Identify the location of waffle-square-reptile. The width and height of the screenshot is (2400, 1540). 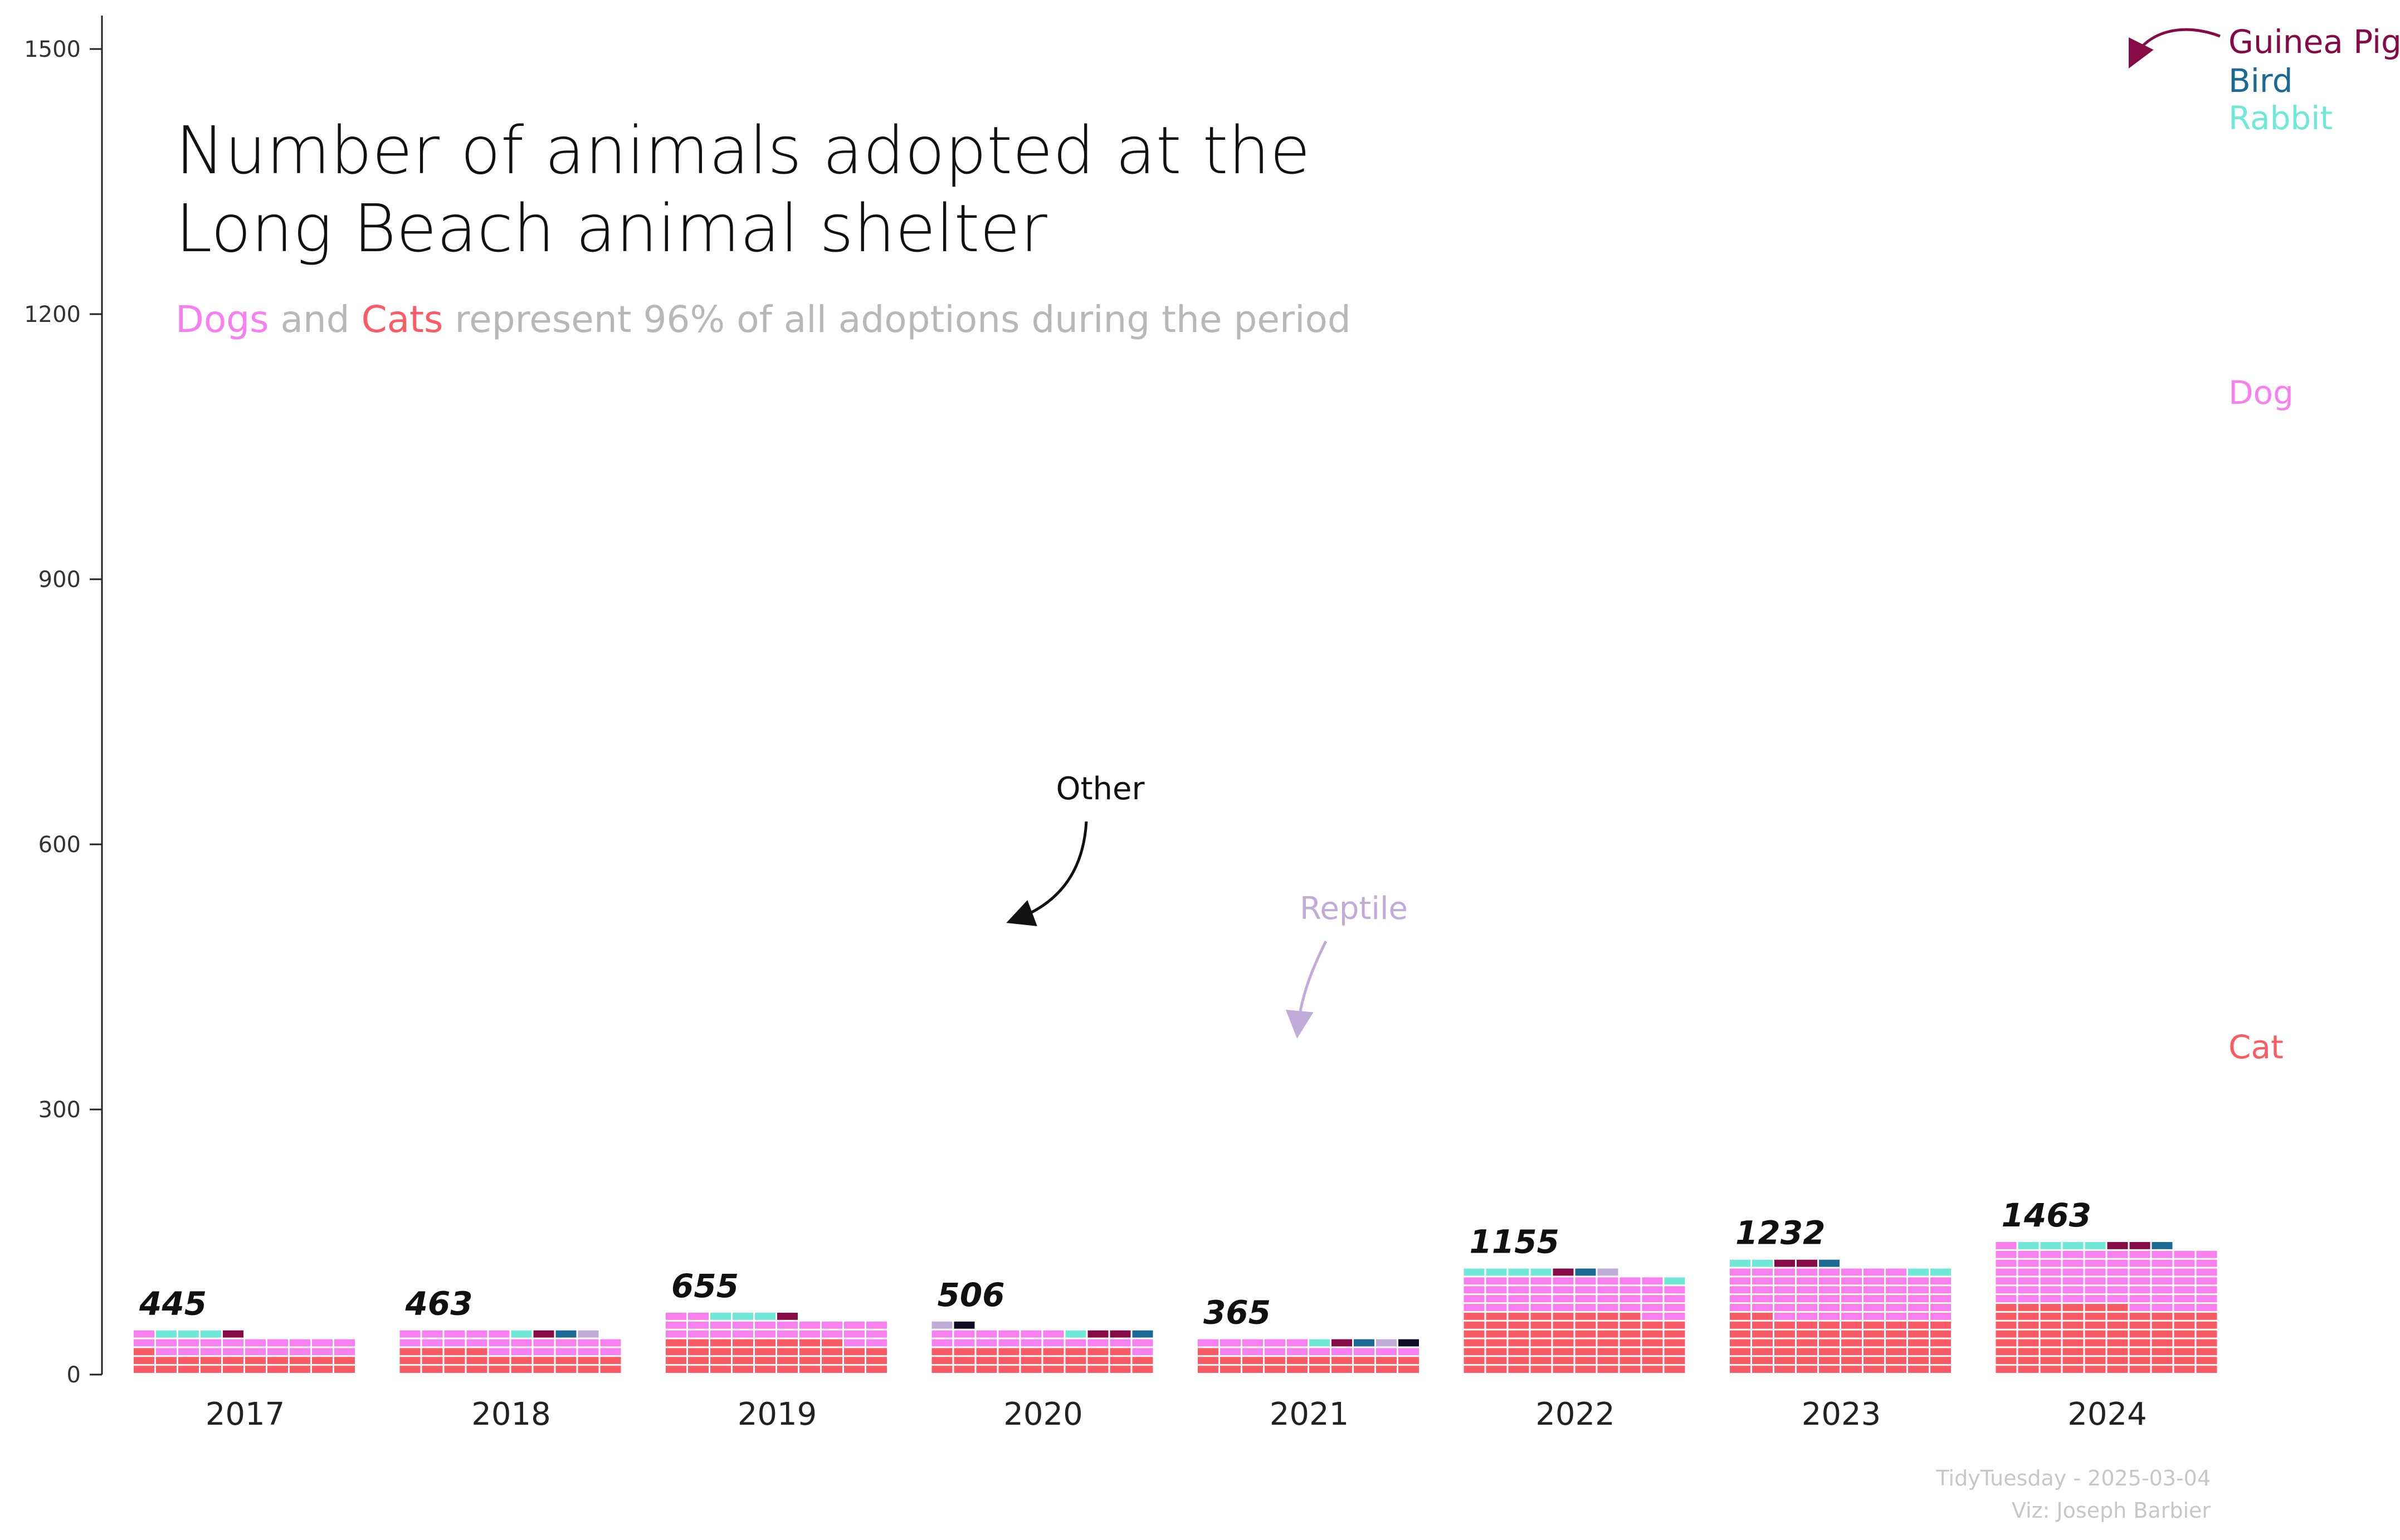
(1386, 1343).